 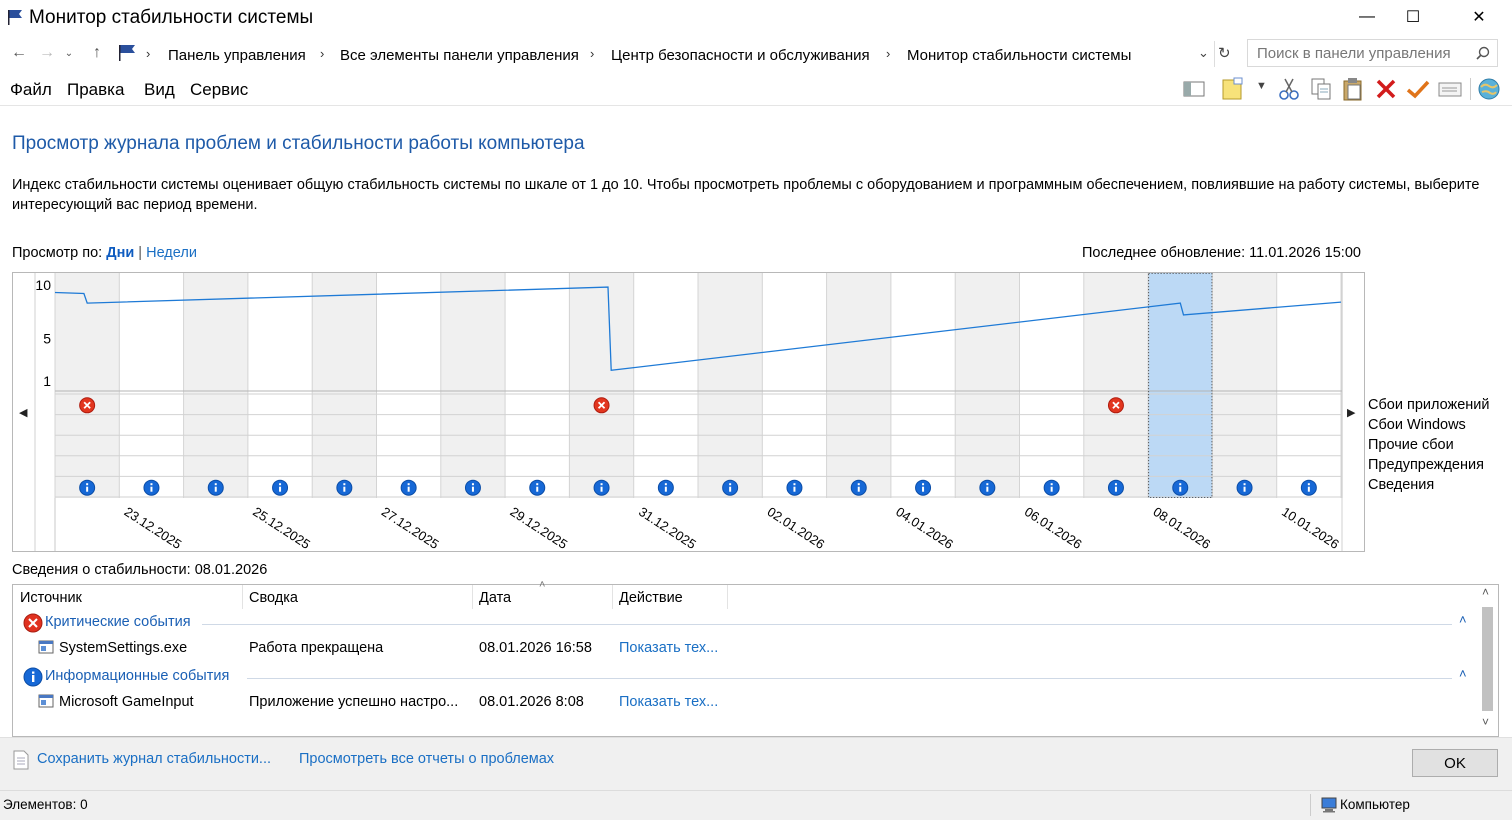 What do you see at coordinates (31, 89) in the screenshot?
I see `menu-file: Файл` at bounding box center [31, 89].